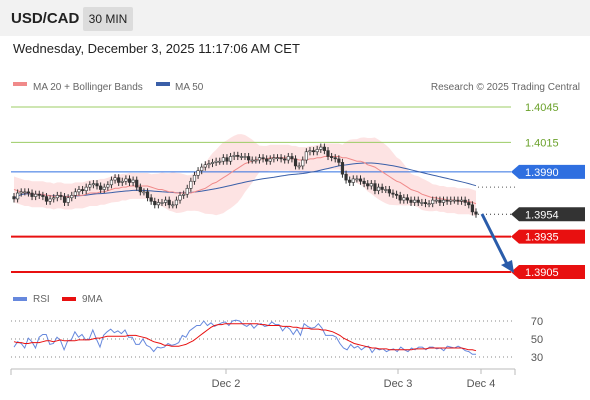 The width and height of the screenshot is (590, 400). I want to click on forecast-arrow-shaft, so click(495, 240).